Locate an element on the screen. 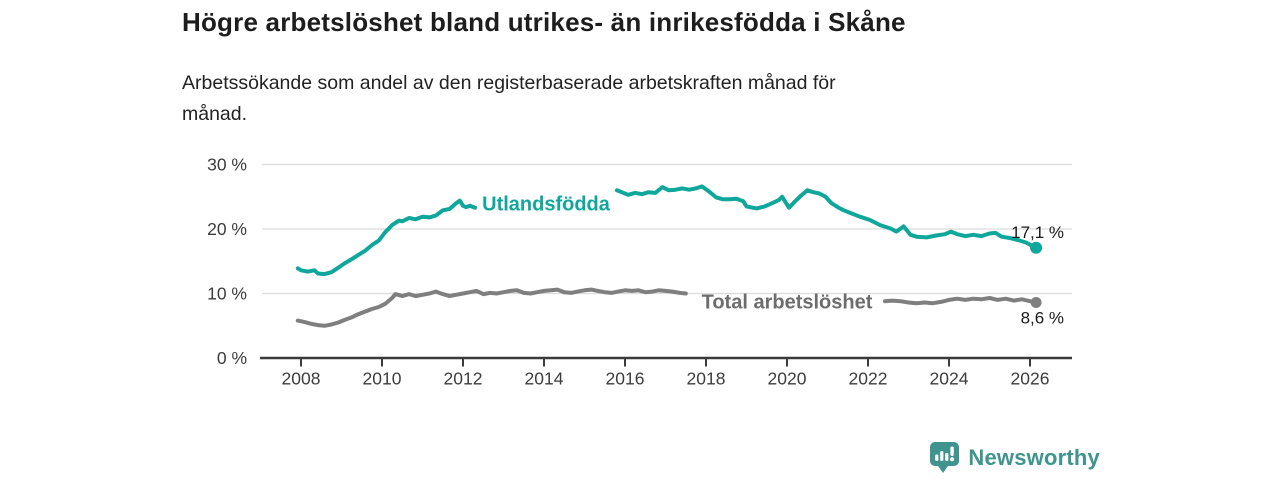 The image size is (1280, 480). x-tick-label-2018: 2018 is located at coordinates (706, 379).